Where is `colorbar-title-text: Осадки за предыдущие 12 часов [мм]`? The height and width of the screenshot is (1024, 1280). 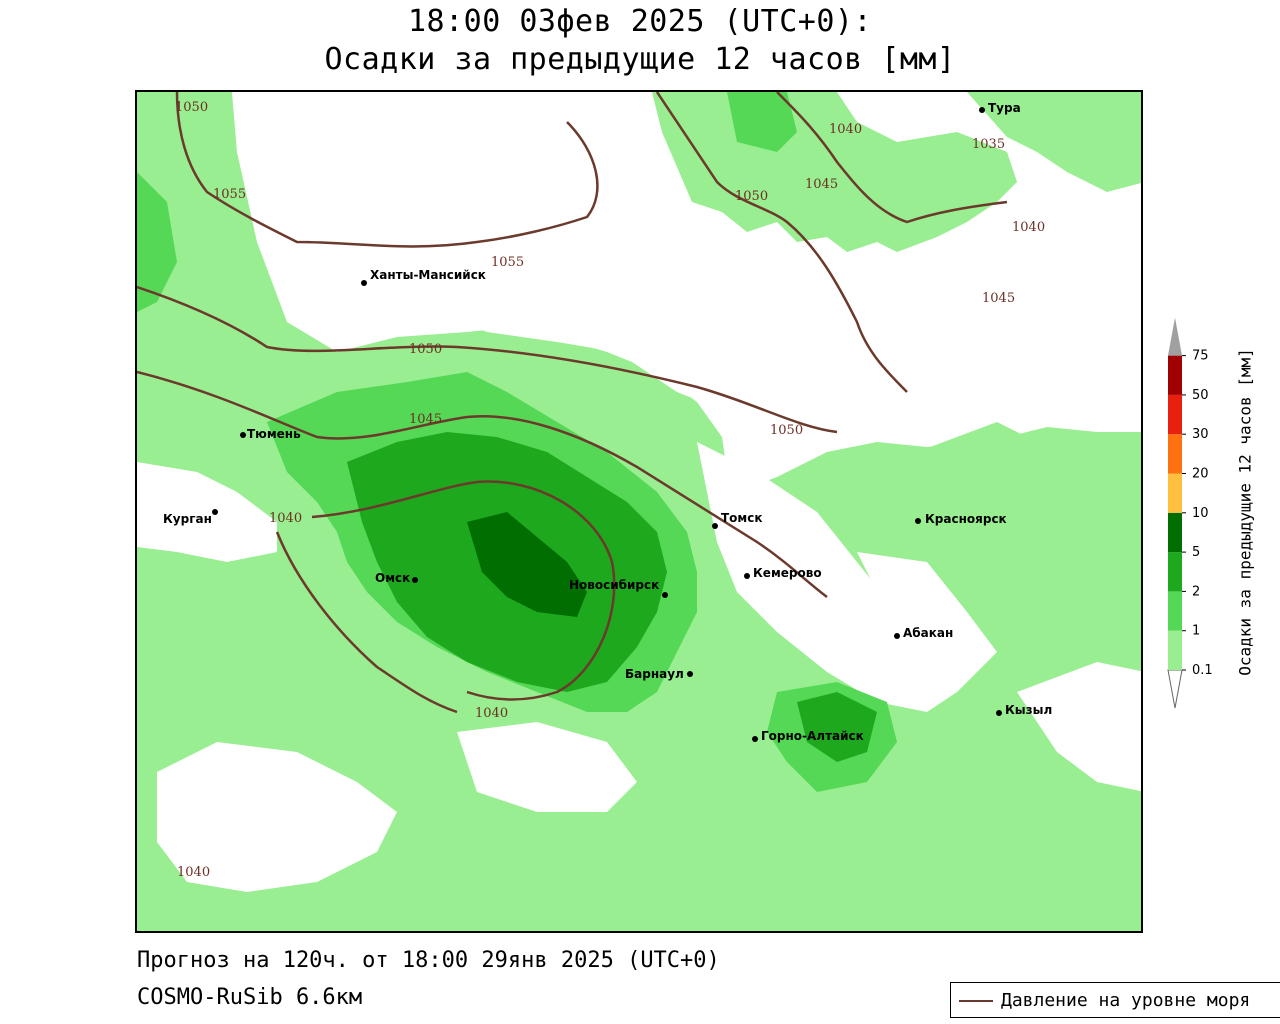
colorbar-title-text: Осадки за предыдущие 12 часов [мм] is located at coordinates (1245, 512).